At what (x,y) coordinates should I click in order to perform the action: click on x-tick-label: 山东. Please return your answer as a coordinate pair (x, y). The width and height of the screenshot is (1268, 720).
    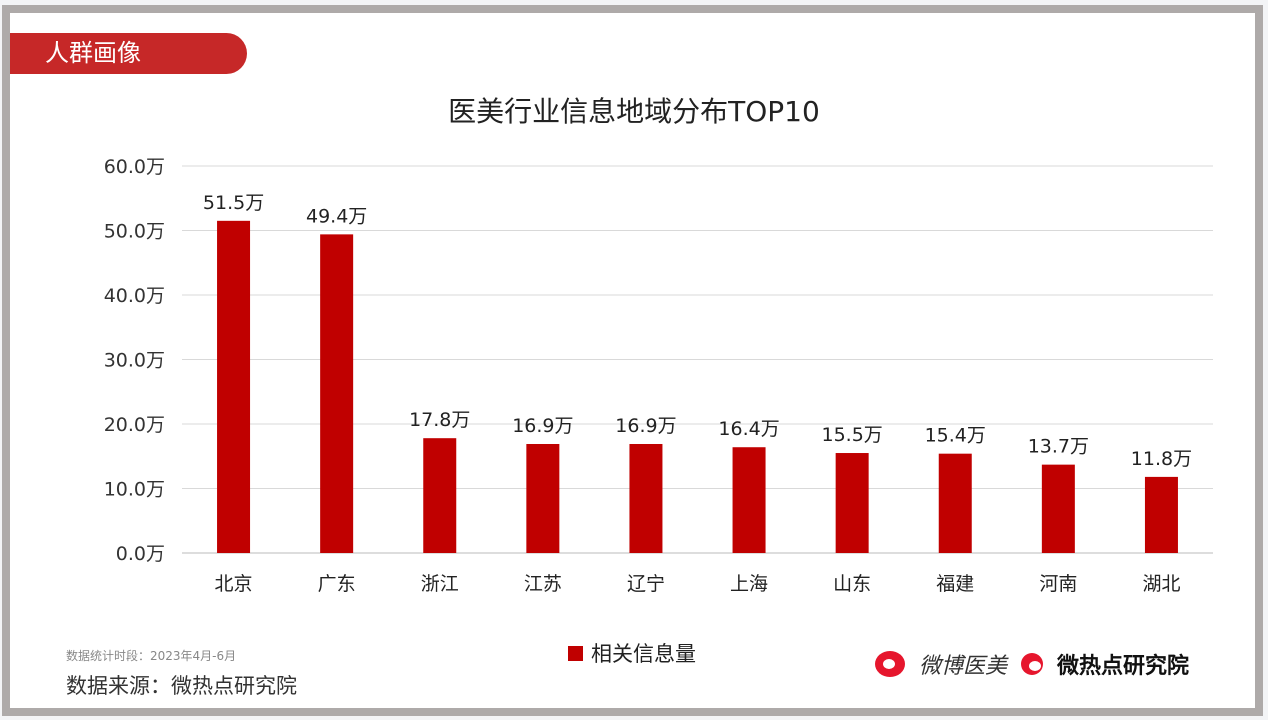
    Looking at the image, I should click on (852, 584).